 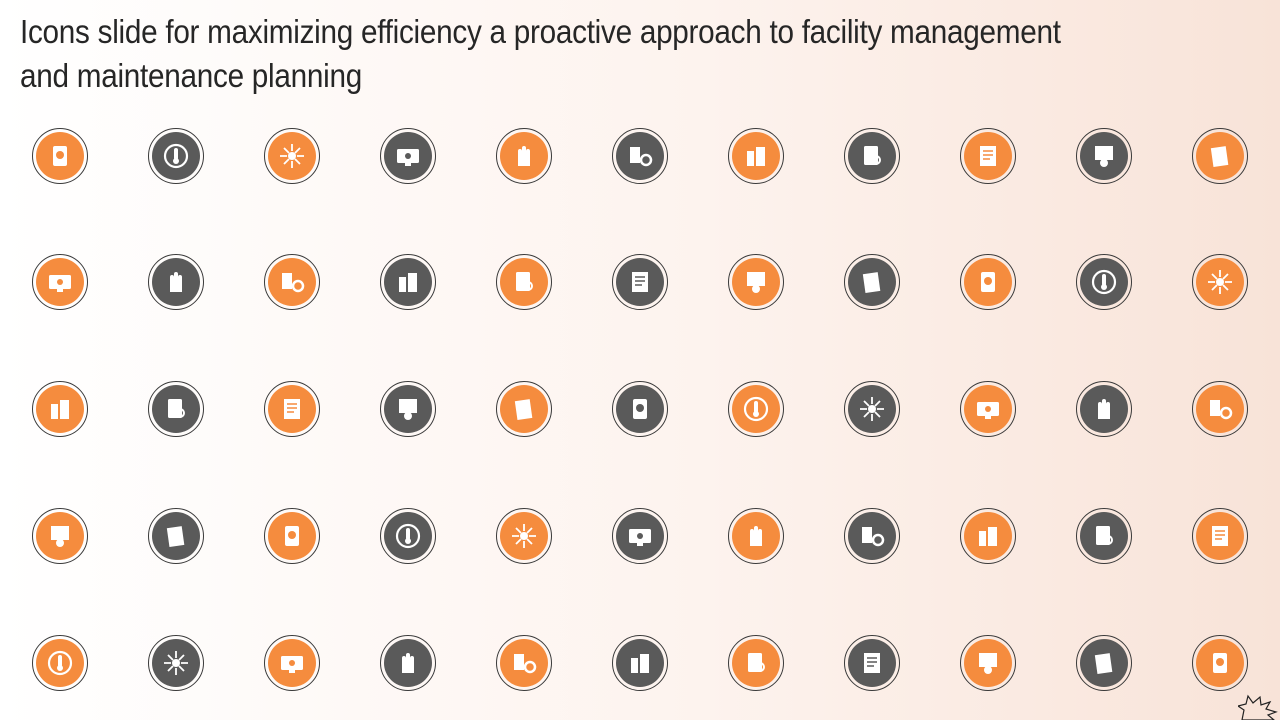 I want to click on network-icon, so click(x=292, y=156).